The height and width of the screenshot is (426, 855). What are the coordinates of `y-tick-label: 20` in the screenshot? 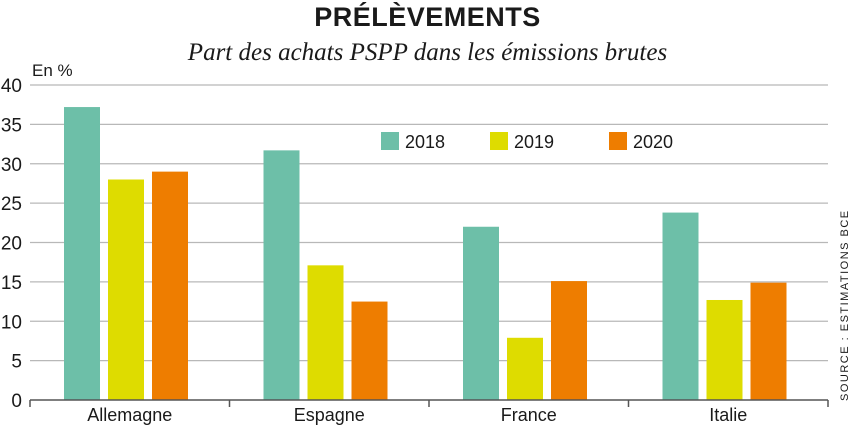 It's located at (11, 244).